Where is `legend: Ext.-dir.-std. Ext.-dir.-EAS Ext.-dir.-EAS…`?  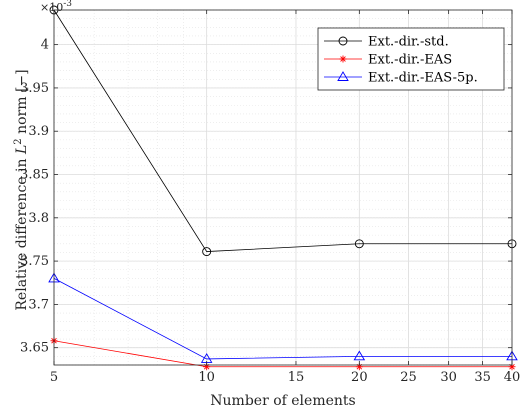
legend: Ext.-dir.-std. Ext.-dir.-EAS Ext.-dir.-EAS… is located at coordinates (411, 59).